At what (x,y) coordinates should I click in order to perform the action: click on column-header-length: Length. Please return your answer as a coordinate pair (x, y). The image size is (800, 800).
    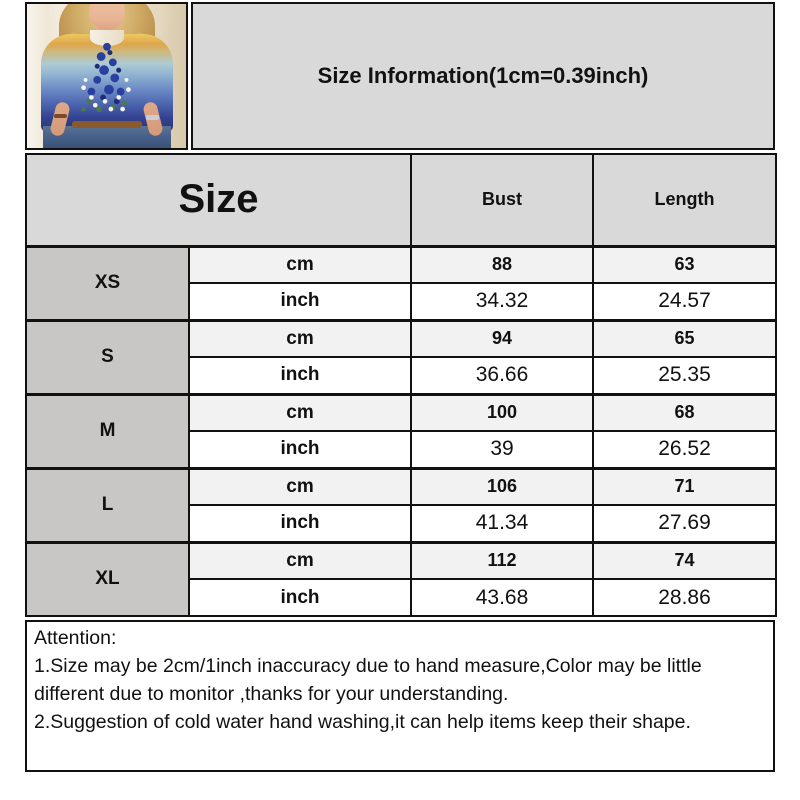
    Looking at the image, I should click on (685, 200).